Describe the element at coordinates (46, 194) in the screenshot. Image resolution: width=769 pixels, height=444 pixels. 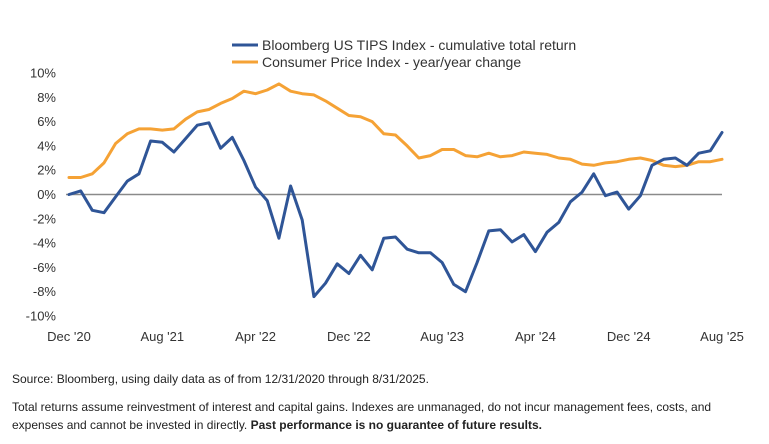
I see `y-tick-label: 0%` at that location.